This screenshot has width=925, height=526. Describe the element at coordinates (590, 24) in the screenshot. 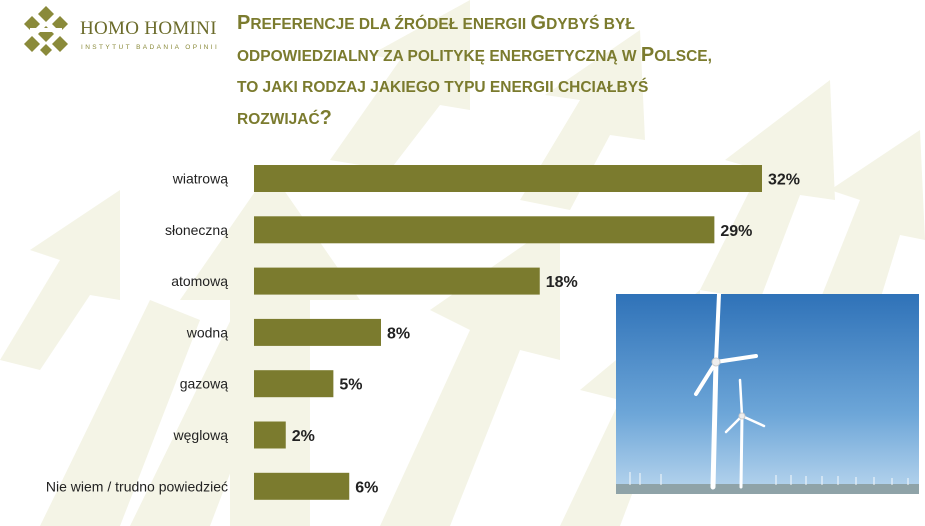

I see `title-text: DYBYŚ BYŁ` at that location.